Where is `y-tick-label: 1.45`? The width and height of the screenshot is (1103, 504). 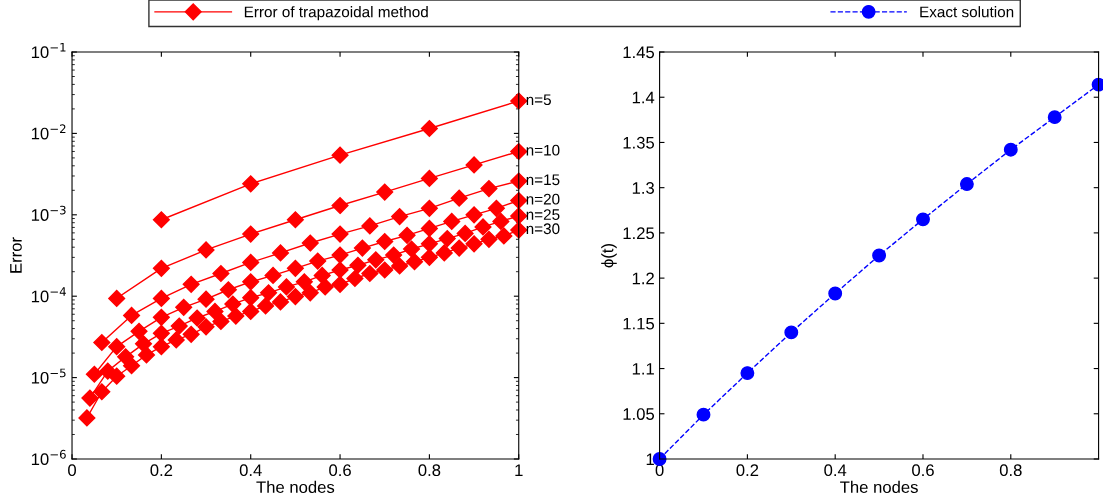 y-tick-label: 1.45 is located at coordinates (639, 52).